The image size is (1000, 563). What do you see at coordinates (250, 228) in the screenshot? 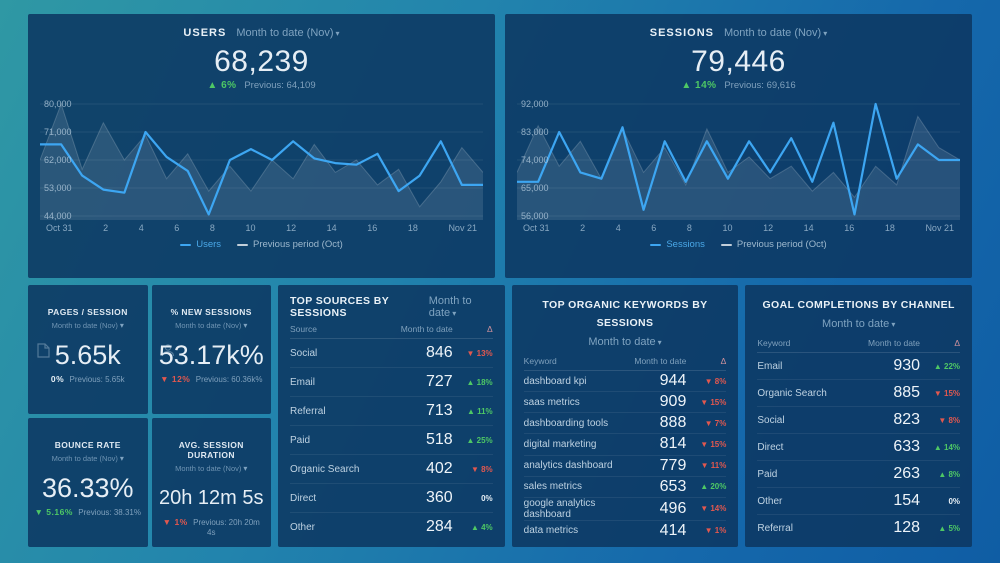
I see `x-axis-tick-label: 10` at bounding box center [250, 228].